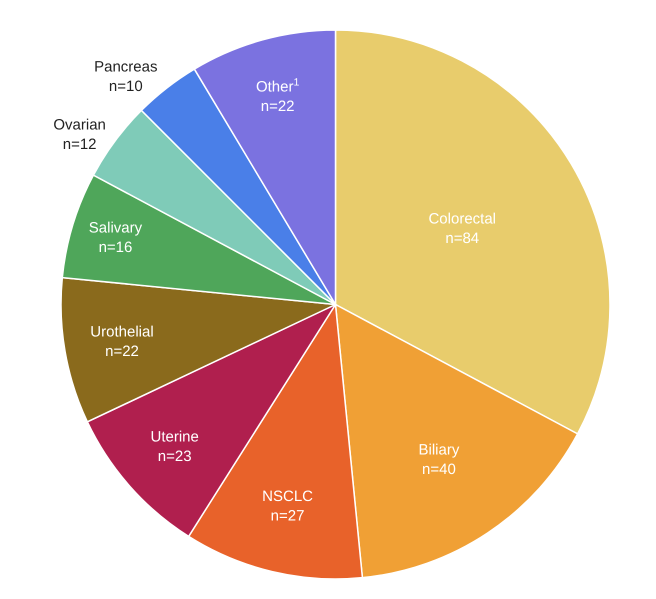  What do you see at coordinates (174, 437) in the screenshot?
I see `slice-label: Uterine` at bounding box center [174, 437].